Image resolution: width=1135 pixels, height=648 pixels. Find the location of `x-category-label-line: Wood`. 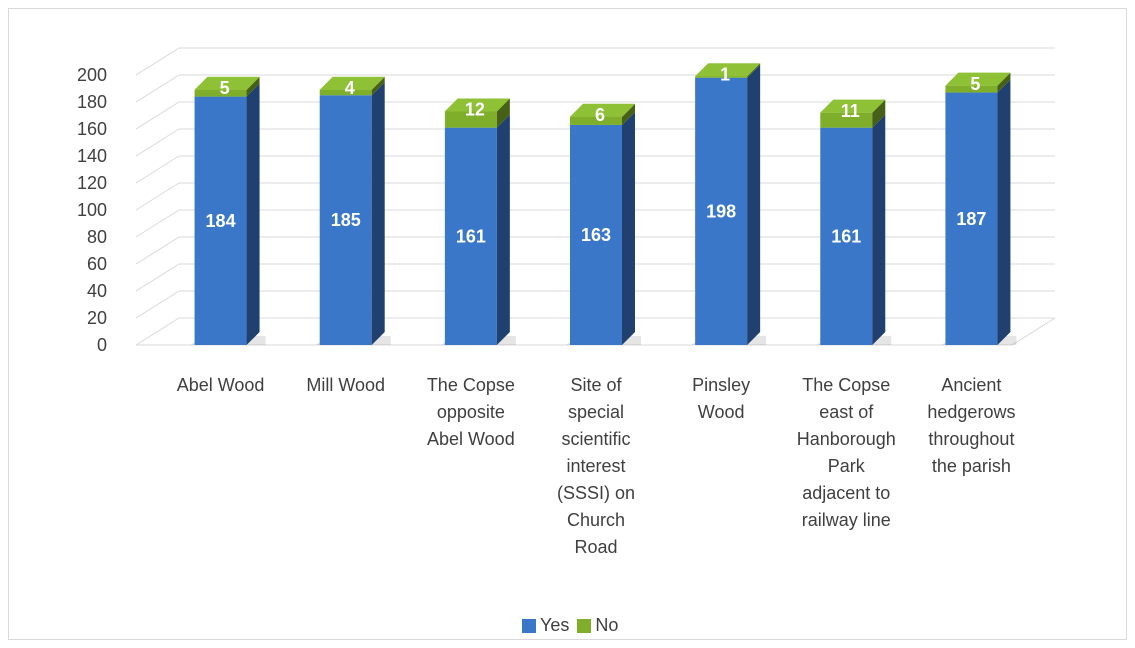

x-category-label-line: Wood is located at coordinates (721, 412).